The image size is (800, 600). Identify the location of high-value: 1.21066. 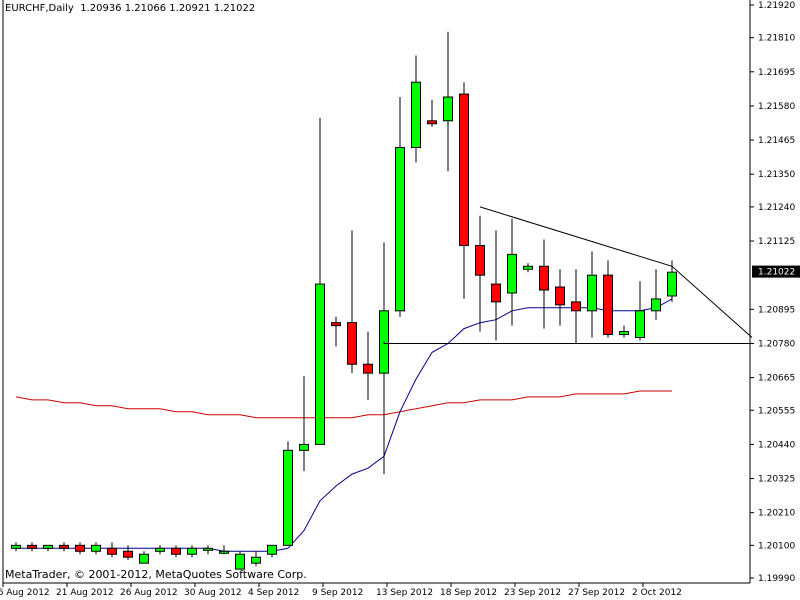
(145, 8).